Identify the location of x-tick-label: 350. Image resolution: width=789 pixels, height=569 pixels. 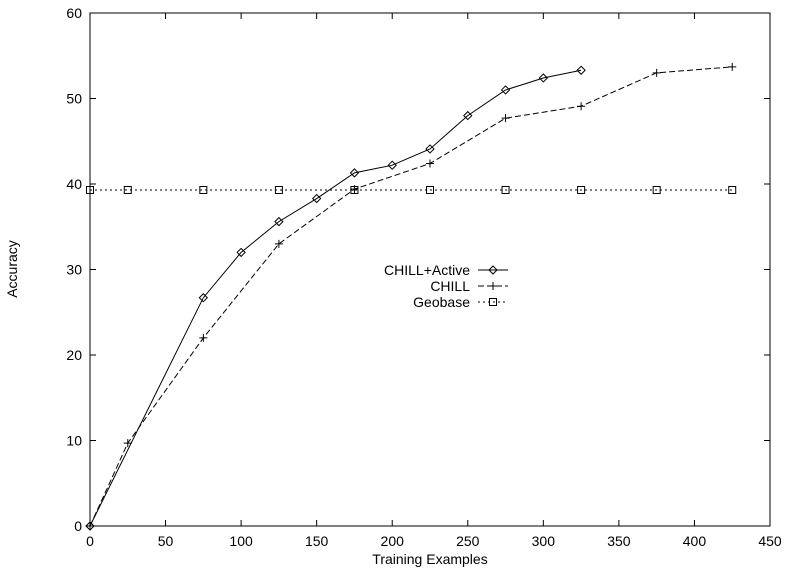
(619, 541).